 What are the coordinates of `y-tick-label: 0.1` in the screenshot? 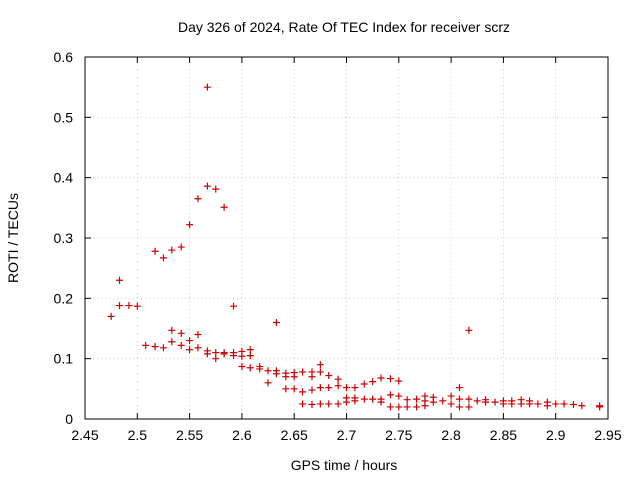 It's located at (64, 359).